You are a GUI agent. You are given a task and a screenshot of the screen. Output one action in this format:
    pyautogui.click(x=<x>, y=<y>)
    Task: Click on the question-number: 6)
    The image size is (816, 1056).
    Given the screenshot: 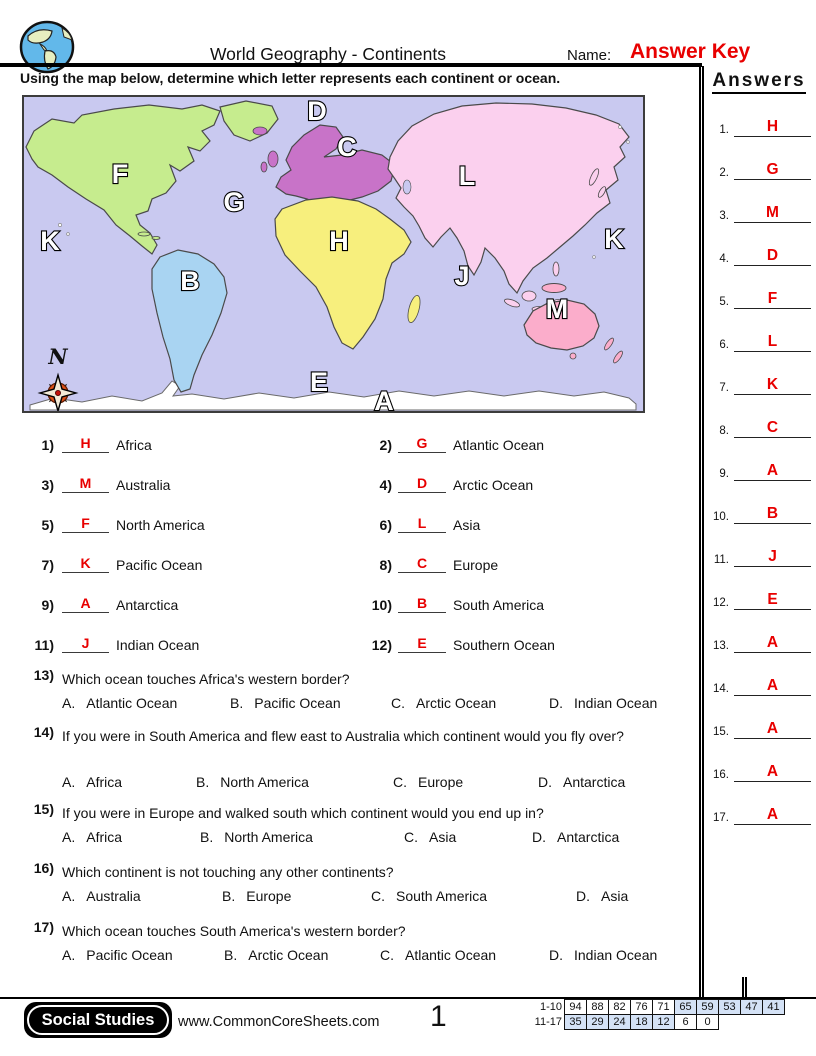 What is the action you would take?
    pyautogui.click(x=385, y=525)
    